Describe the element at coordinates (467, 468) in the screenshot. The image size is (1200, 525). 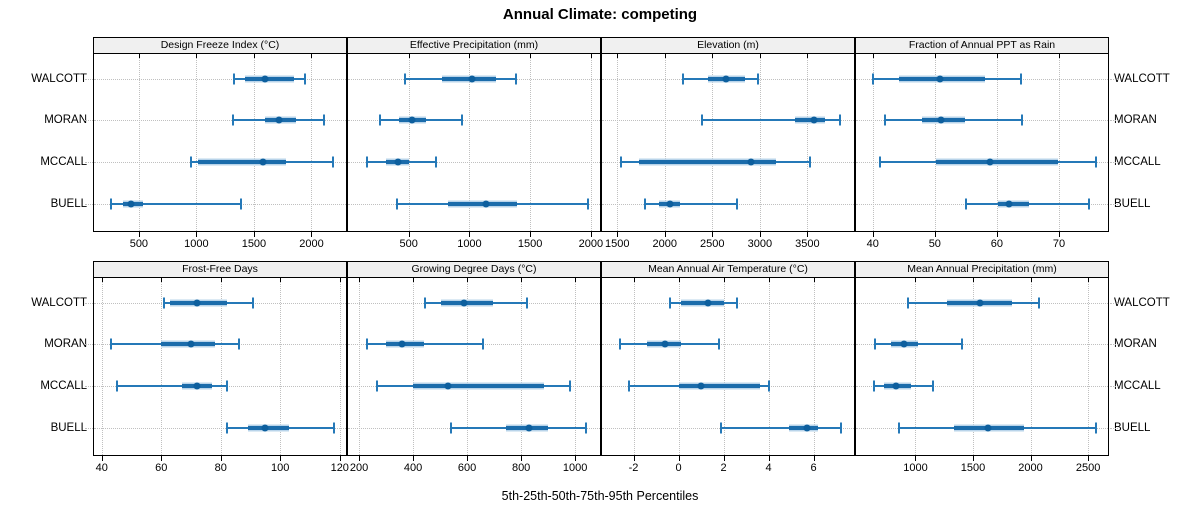
I see `x-tick-label: 600` at that location.